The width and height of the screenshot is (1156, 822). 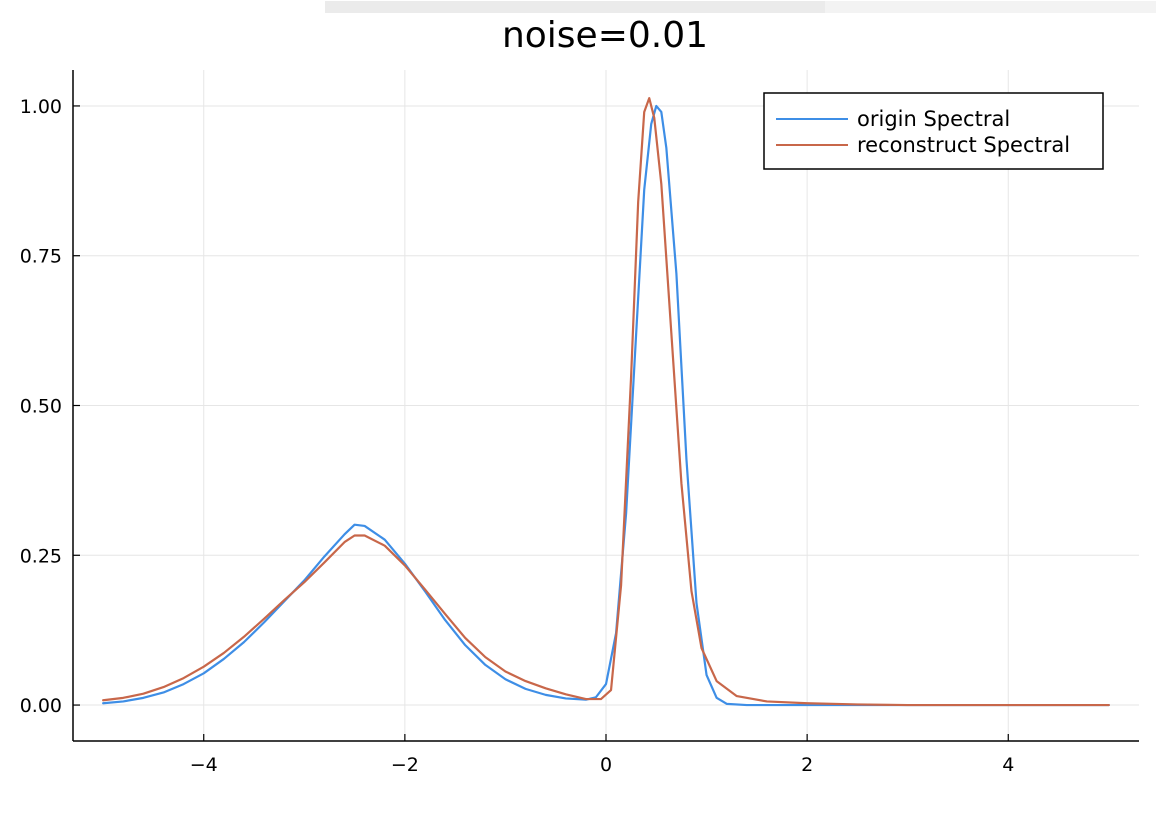 I want to click on legend-label-reconstruct: reconstruct Spectral, so click(x=963, y=145).